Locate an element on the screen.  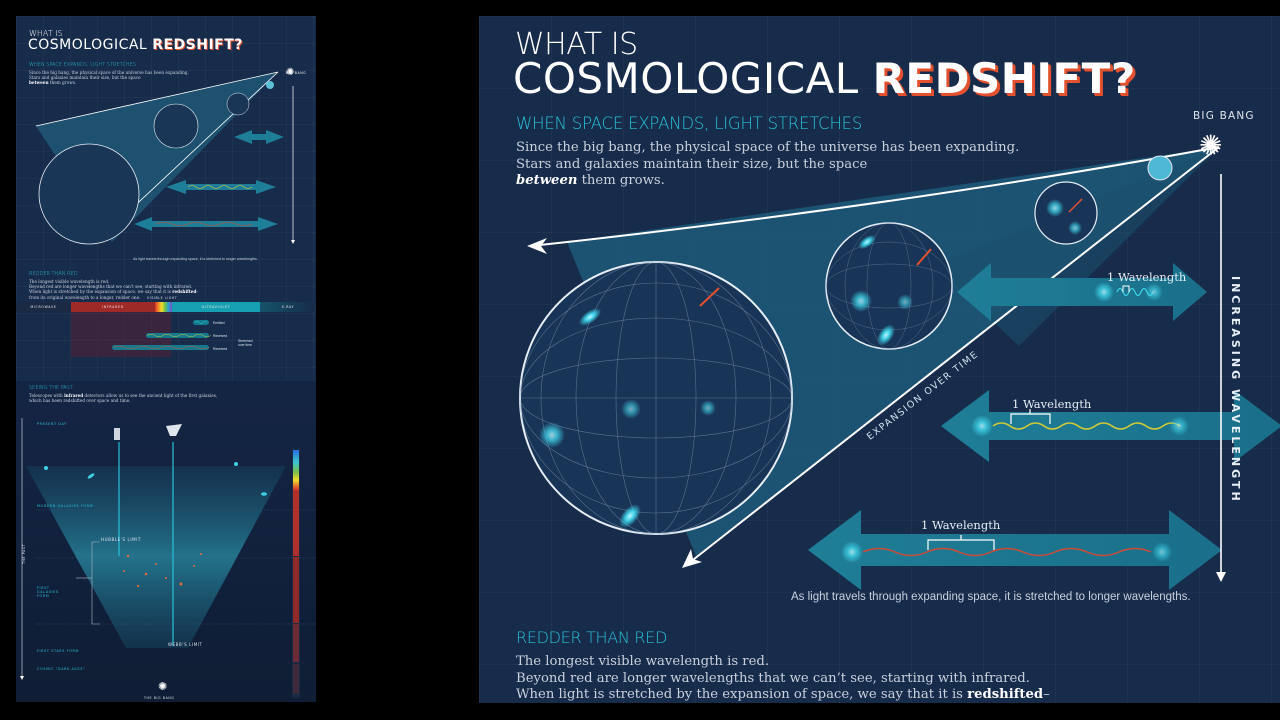
stretched-label: Stretched over time is located at coordinates (245, 343).